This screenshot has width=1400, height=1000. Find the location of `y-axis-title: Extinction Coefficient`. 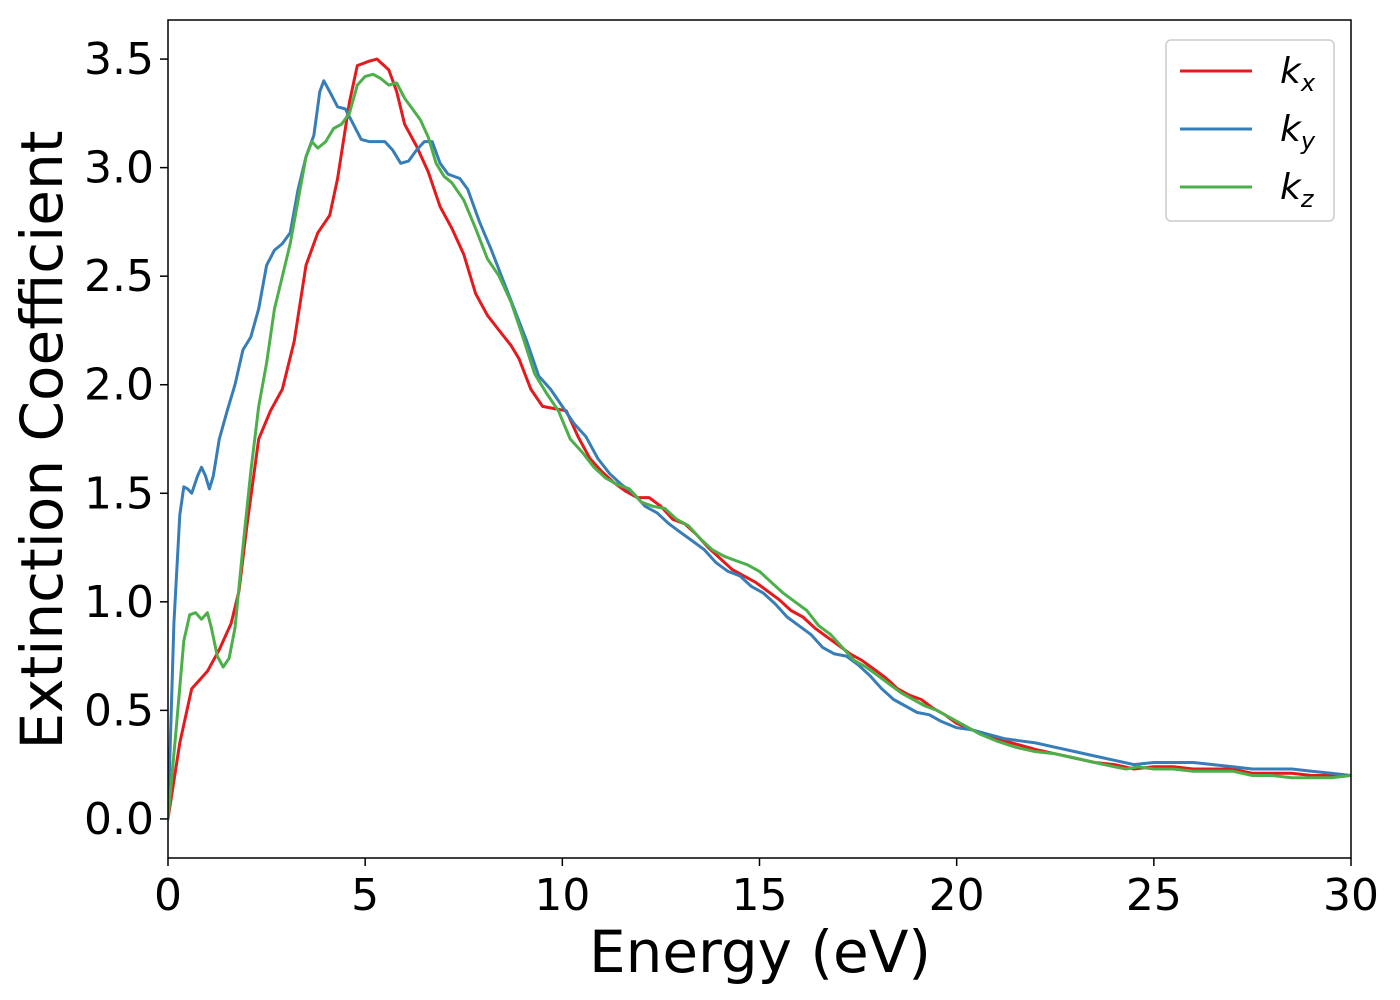

y-axis-title: Extinction Coefficient is located at coordinates (42, 440).